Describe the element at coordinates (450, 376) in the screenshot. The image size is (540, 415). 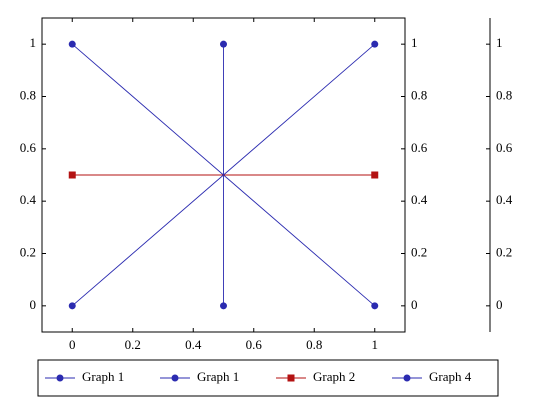
I see `legend-label: Graph 4` at that location.